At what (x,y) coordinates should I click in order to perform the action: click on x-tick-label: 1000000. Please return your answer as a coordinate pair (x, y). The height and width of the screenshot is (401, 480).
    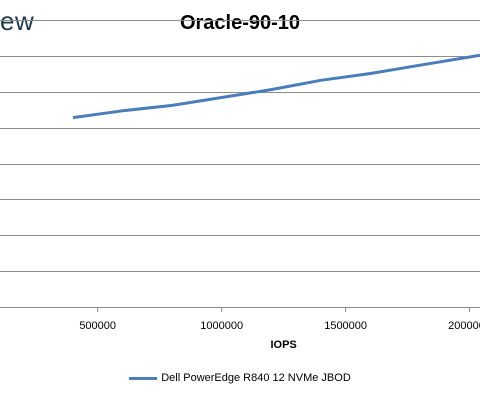
    Looking at the image, I should click on (221, 326).